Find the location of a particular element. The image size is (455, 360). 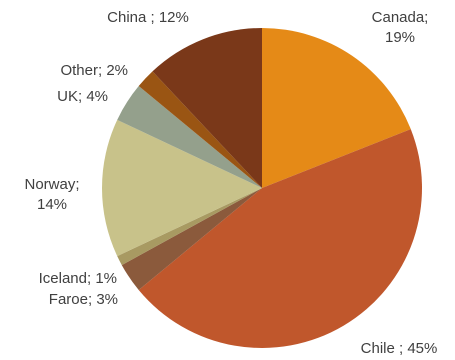

pie-slice-uk is located at coordinates (190, 137).